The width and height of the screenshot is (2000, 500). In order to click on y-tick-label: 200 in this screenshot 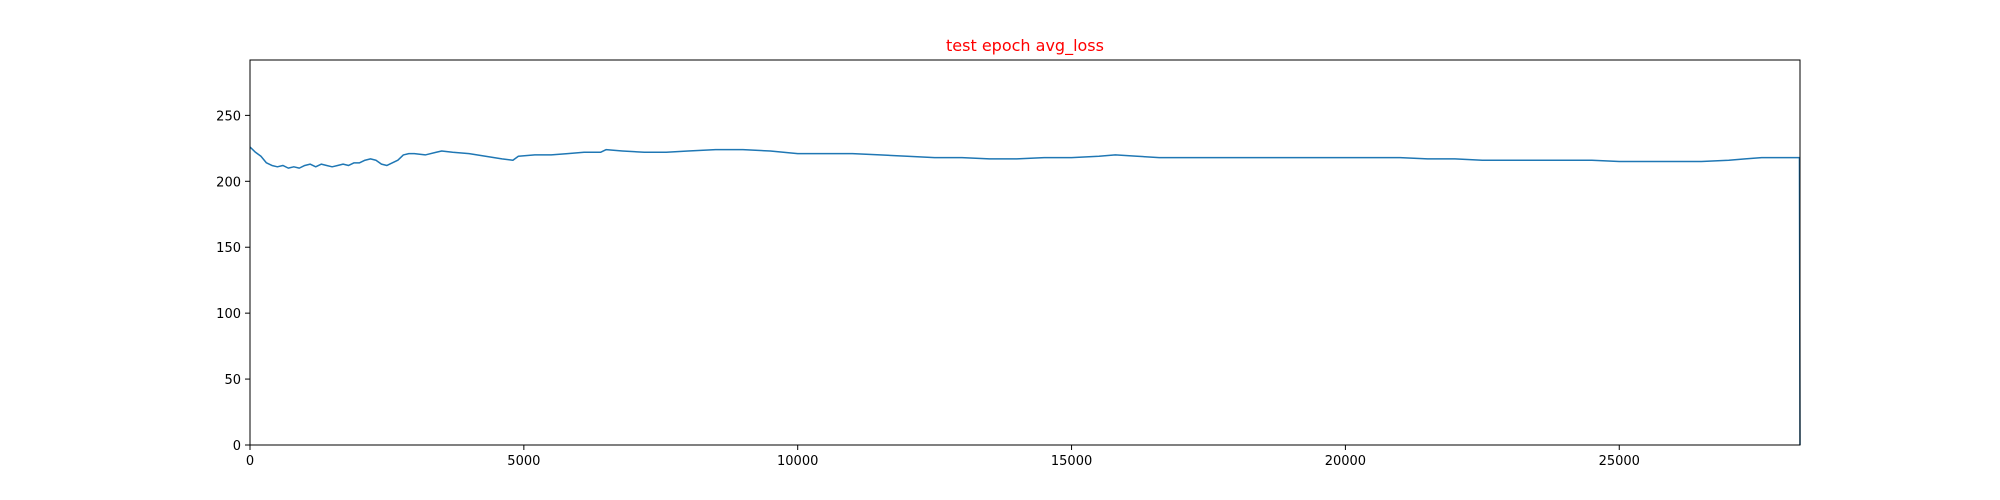, I will do `click(228, 182)`.